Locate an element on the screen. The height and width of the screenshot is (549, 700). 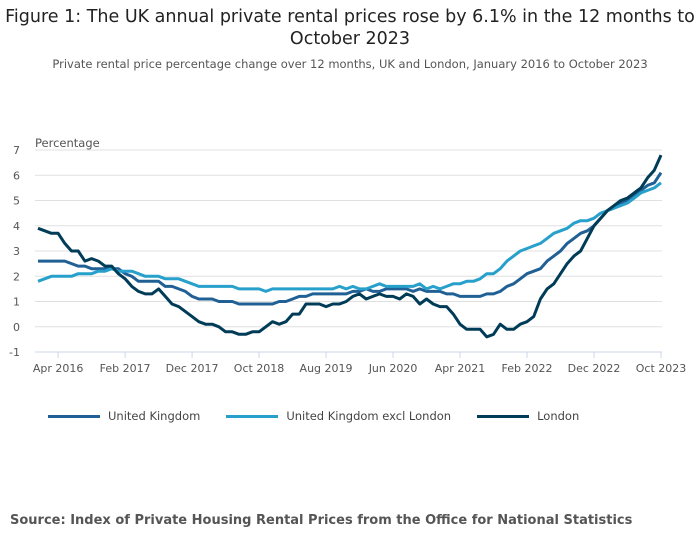
x-tick-label: Dec 2022 is located at coordinates (594, 368).